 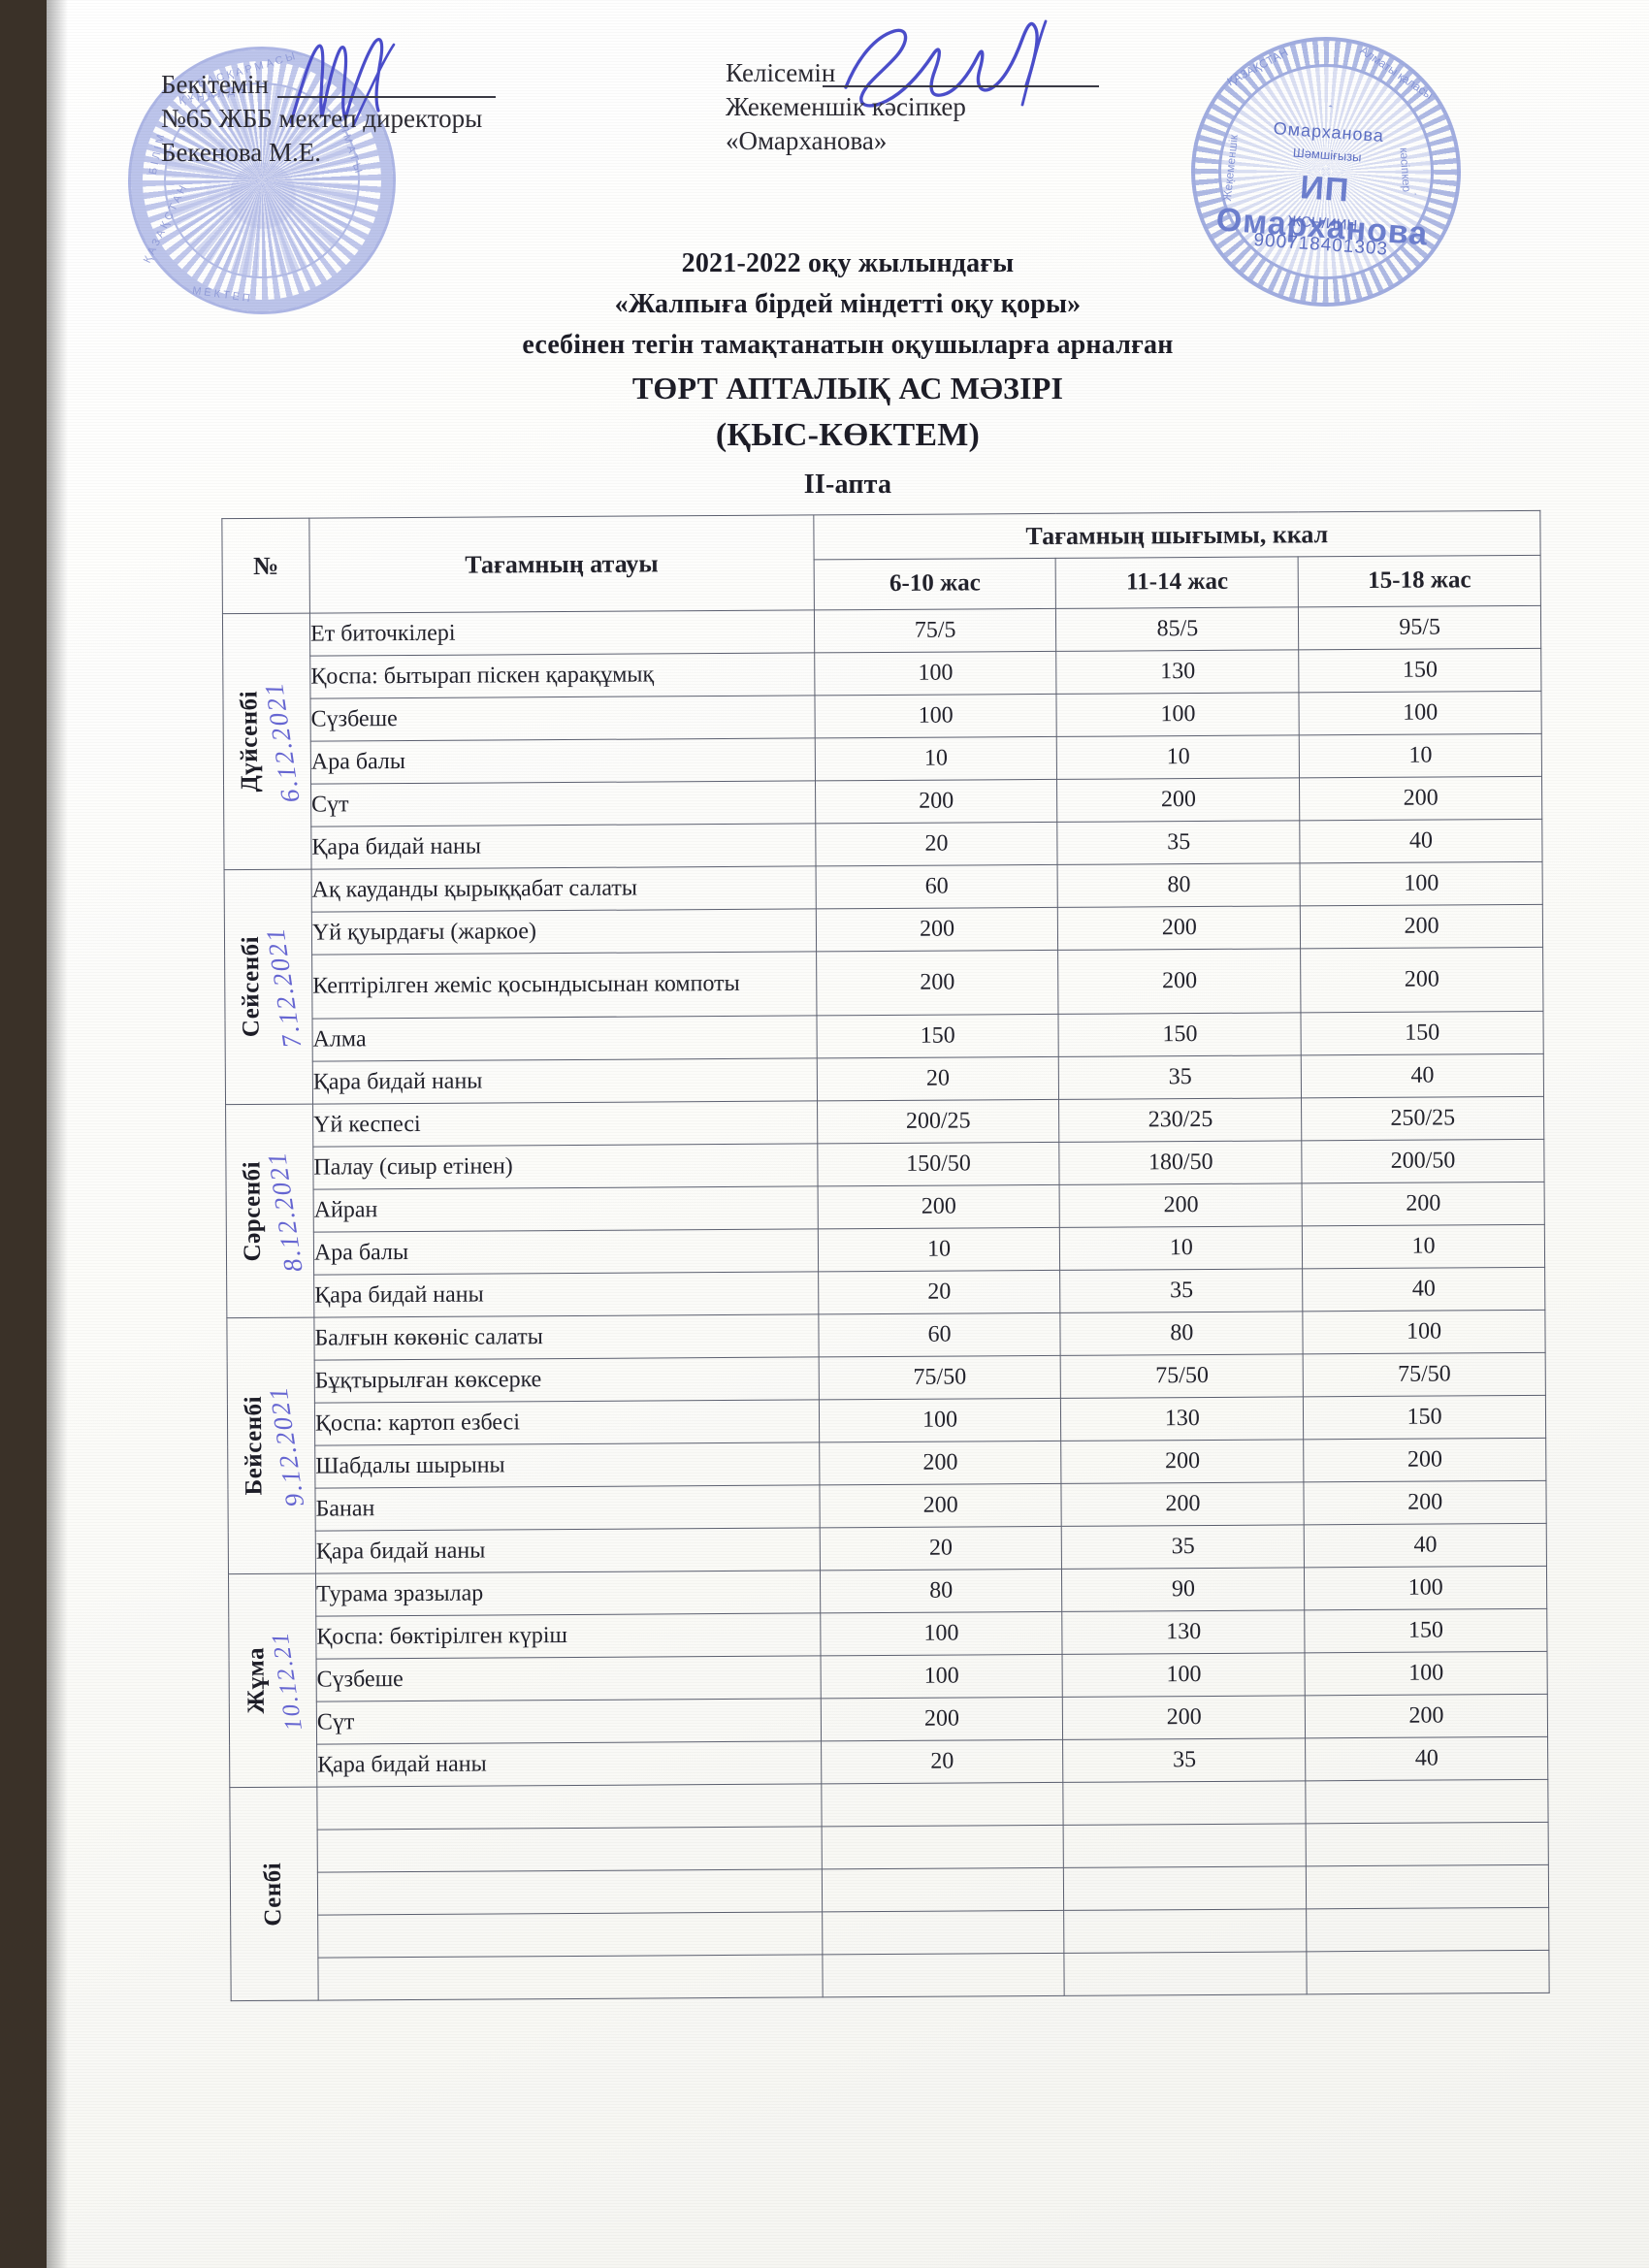 What do you see at coordinates (241, 153) in the screenshot?
I see `approve-director-name: Бекенова М.Е.` at bounding box center [241, 153].